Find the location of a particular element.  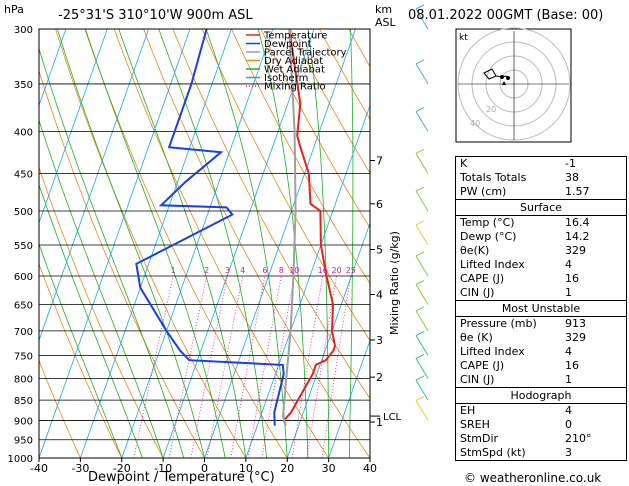

section-title: Hodograph is located at coordinates (541, 396).